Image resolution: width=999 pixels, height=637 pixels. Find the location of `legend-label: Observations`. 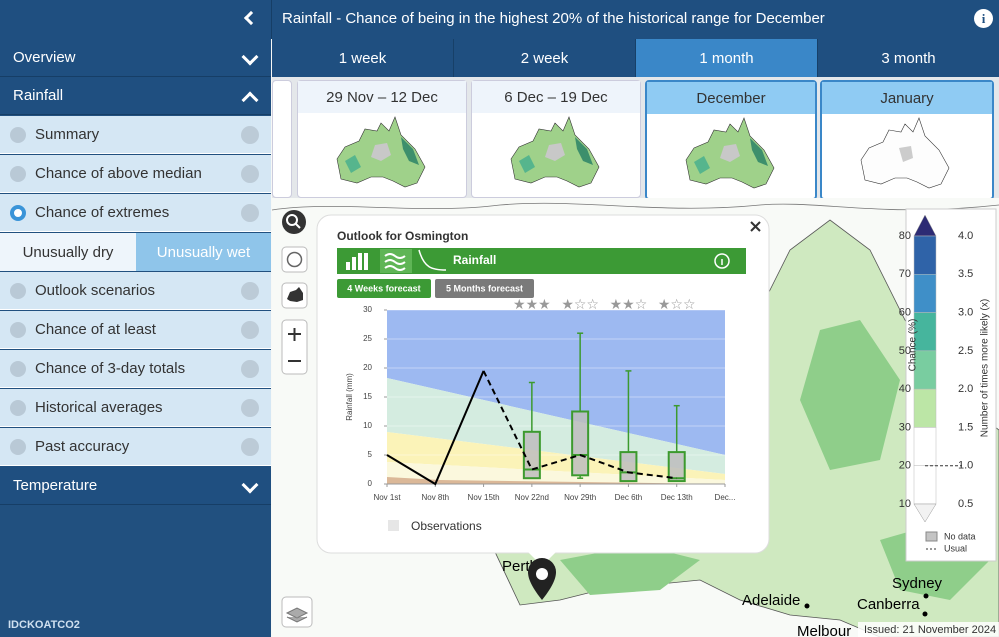

legend-label: Observations is located at coordinates (446, 526).